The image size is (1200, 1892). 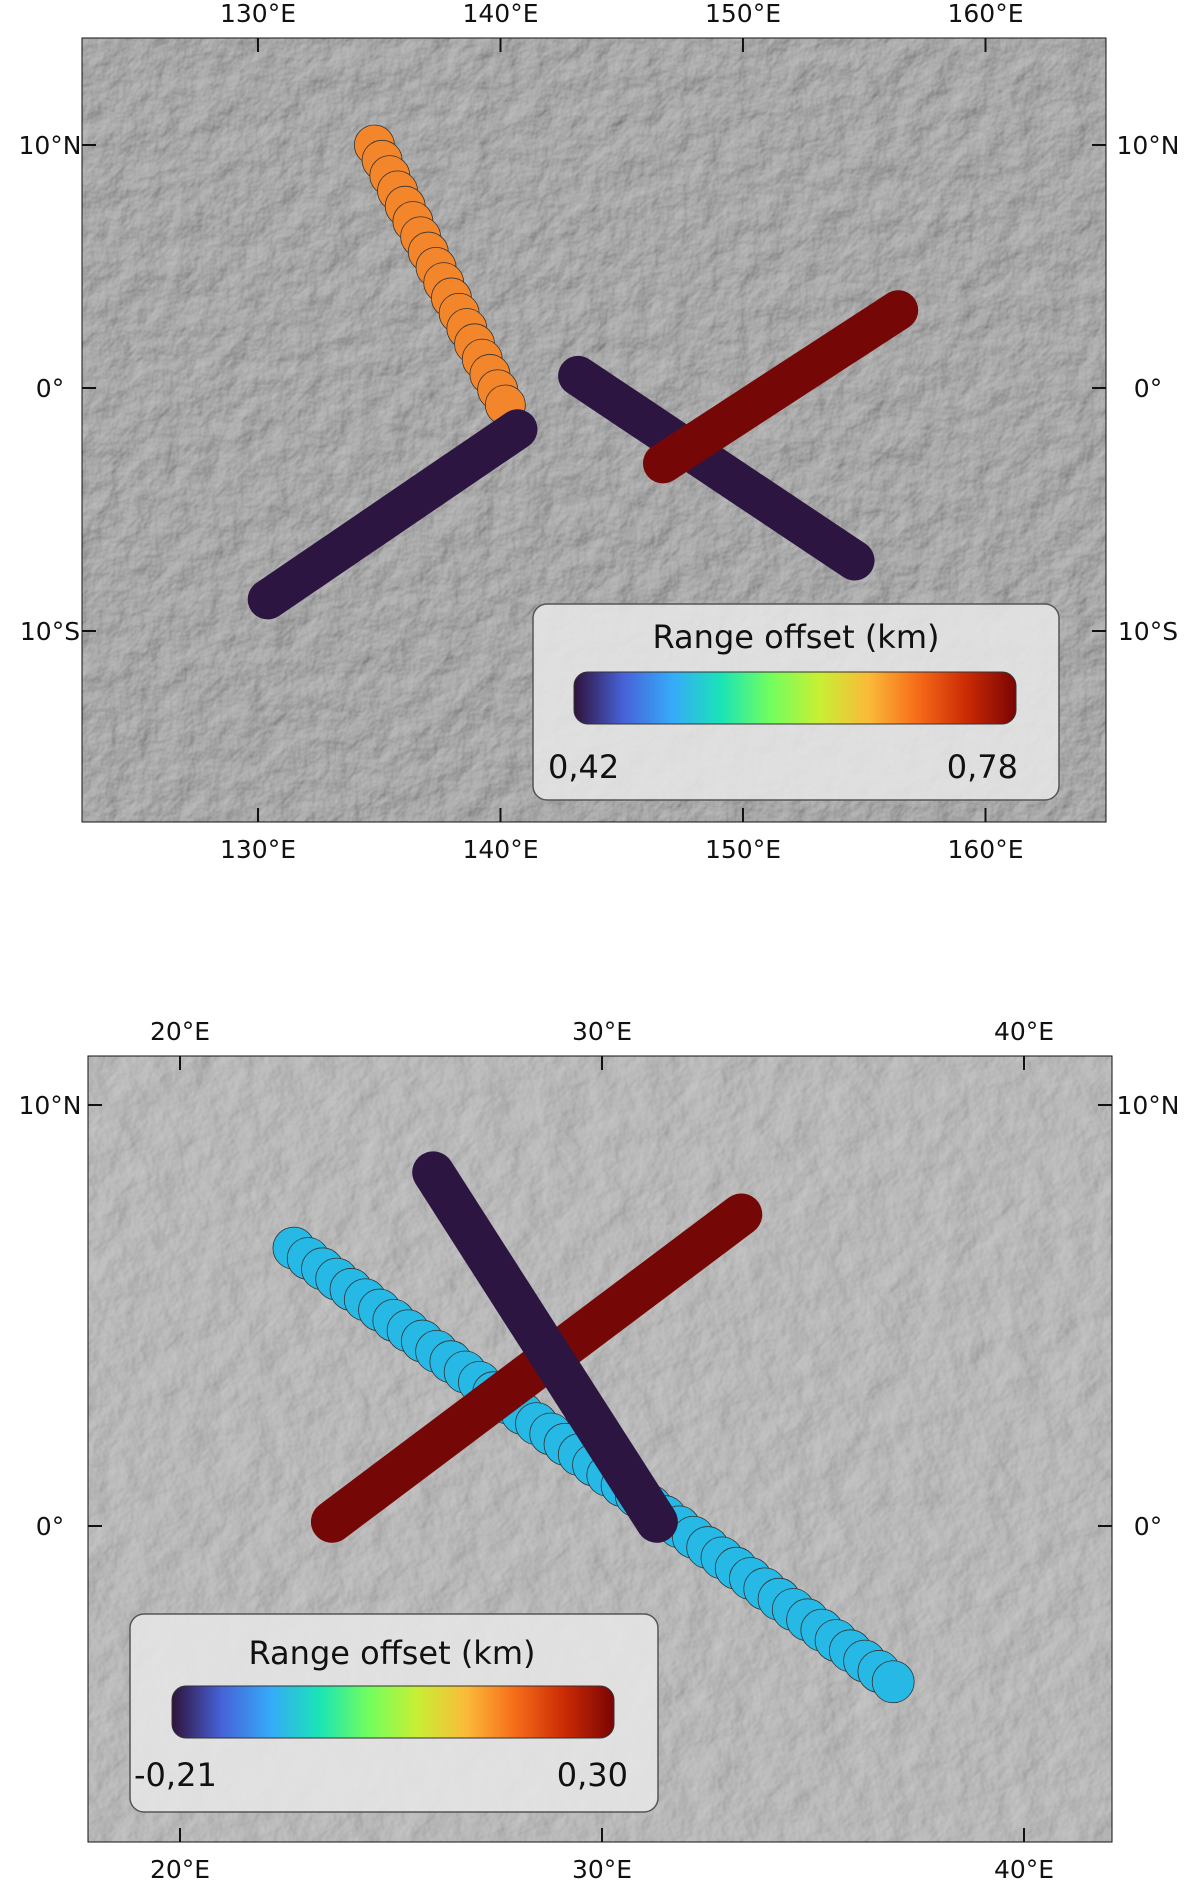 I want to click on bottom-legend-min: -0,21, so click(x=175, y=1775).